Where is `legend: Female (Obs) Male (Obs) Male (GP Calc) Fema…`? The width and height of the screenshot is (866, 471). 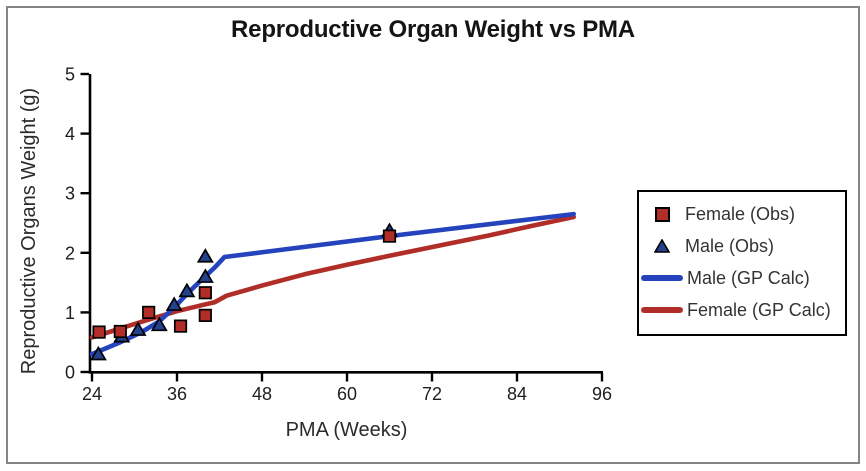 legend: Female (Obs) Male (Obs) Male (GP Calc) Fema… is located at coordinates (742, 263).